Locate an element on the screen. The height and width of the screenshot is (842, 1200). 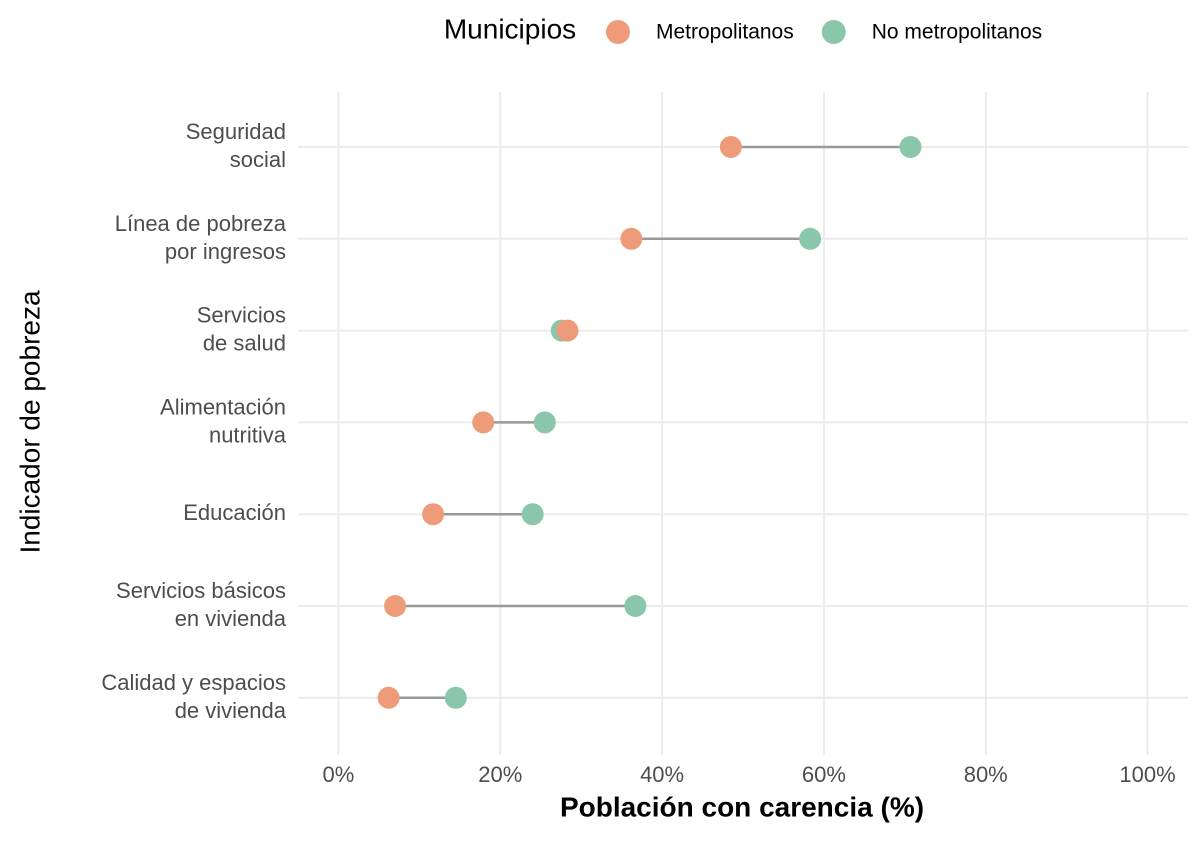
y-tick-label: Calidad y espacios de vivienda is located at coordinates (193, 696).